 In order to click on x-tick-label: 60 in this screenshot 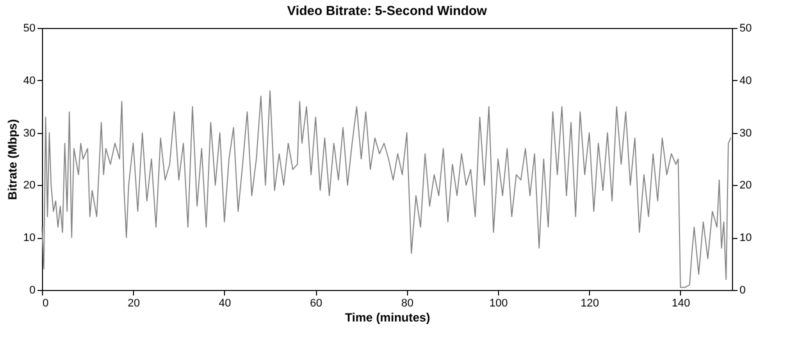, I will do `click(316, 304)`.